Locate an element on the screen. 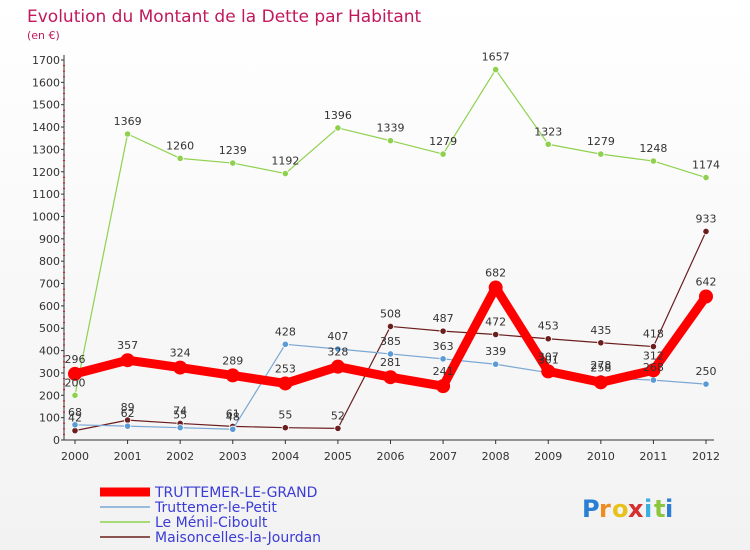 The height and width of the screenshot is (550, 750). x-tick-label: 2005 is located at coordinates (338, 456).